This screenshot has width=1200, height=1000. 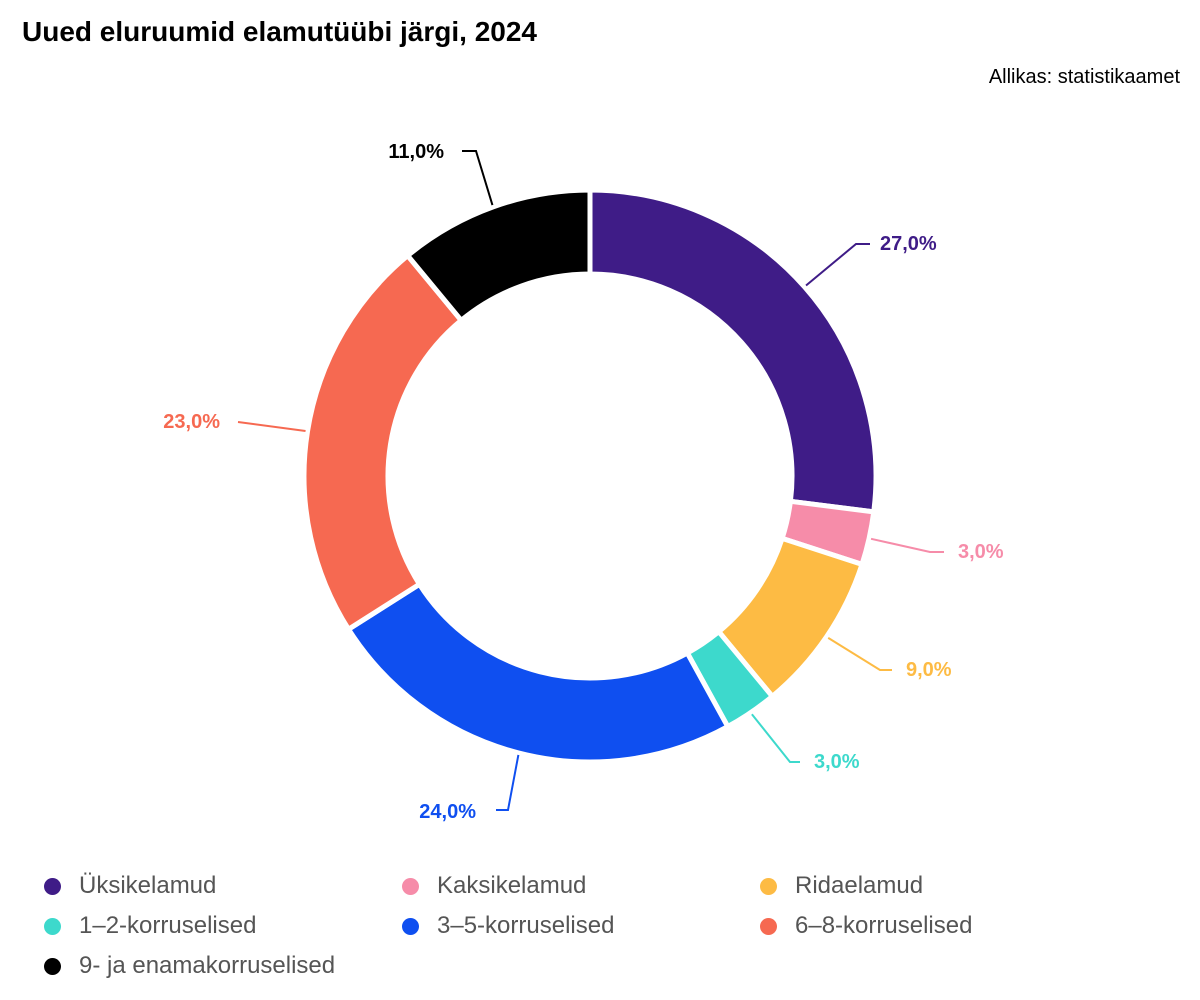 I want to click on legend-item-7: 9- ja enamakorruselised, so click(x=189, y=966).